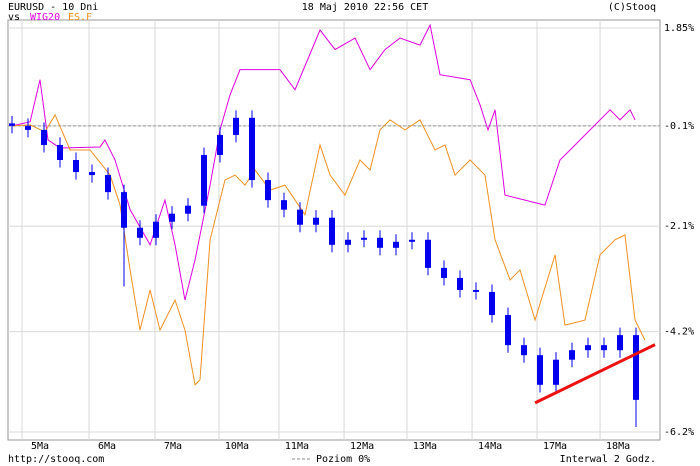 The height and width of the screenshot is (466, 700). I want to click on y-tick-label: -2.1%, so click(679, 226).